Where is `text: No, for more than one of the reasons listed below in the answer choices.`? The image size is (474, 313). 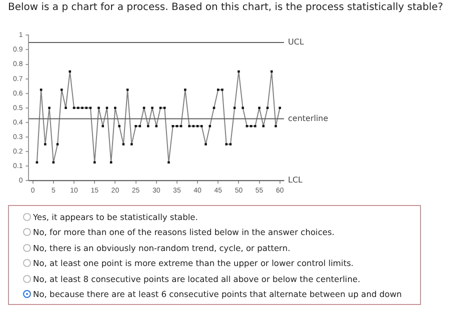
text: No, for more than one of the reasons listed below in the answer choices. is located at coordinates (183, 232).